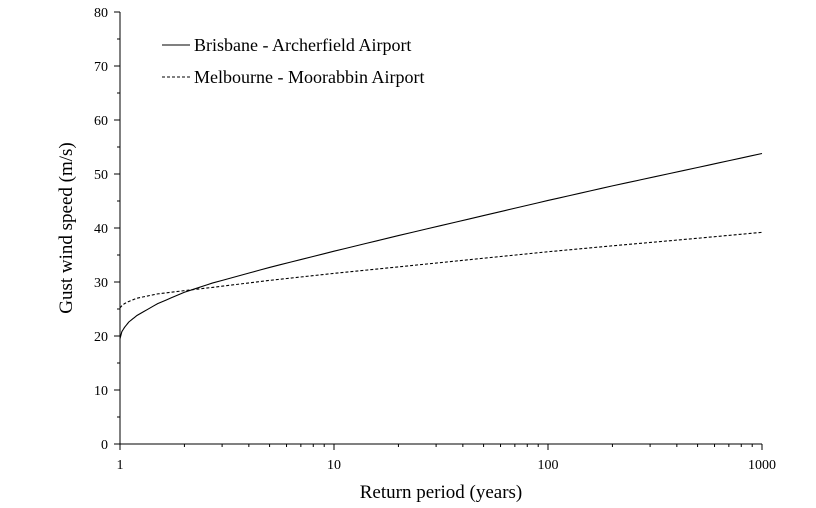 This screenshot has height=508, width=816. Describe the element at coordinates (101, 67) in the screenshot. I see `y-tick-label: 70` at that location.